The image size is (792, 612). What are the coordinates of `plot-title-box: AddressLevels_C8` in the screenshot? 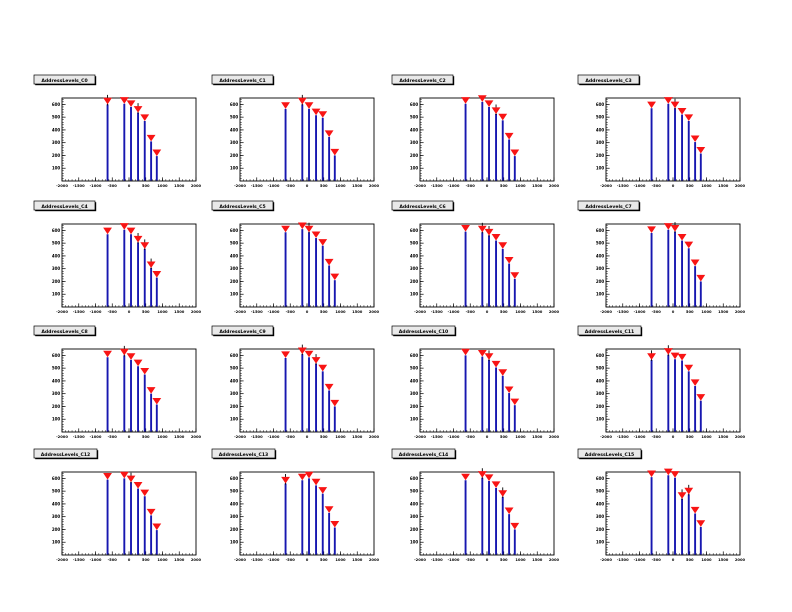 It's located at (65, 331).